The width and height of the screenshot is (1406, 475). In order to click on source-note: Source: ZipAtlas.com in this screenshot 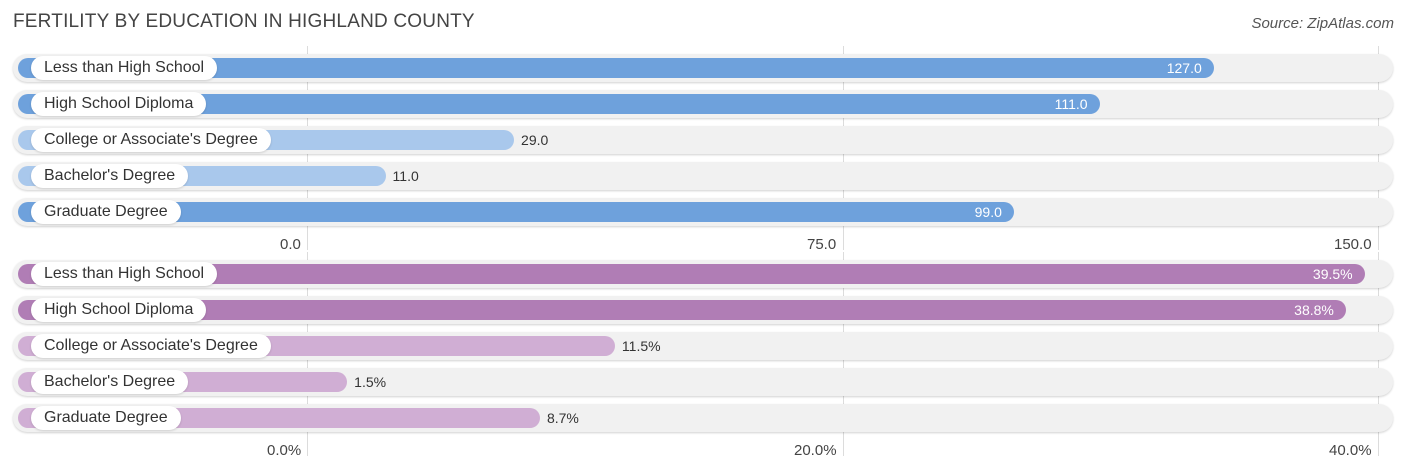, I will do `click(1322, 23)`.